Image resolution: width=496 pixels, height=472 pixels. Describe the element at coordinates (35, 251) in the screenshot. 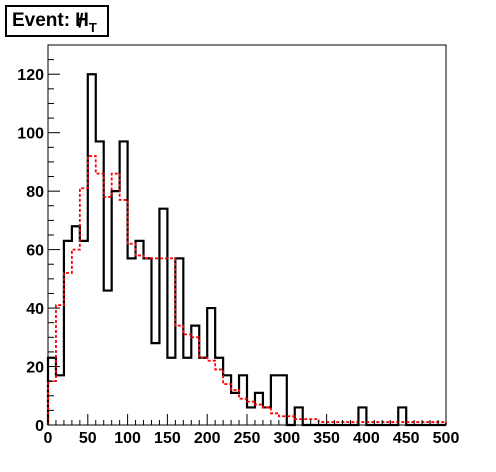

I see `y-tick-label: 60` at that location.